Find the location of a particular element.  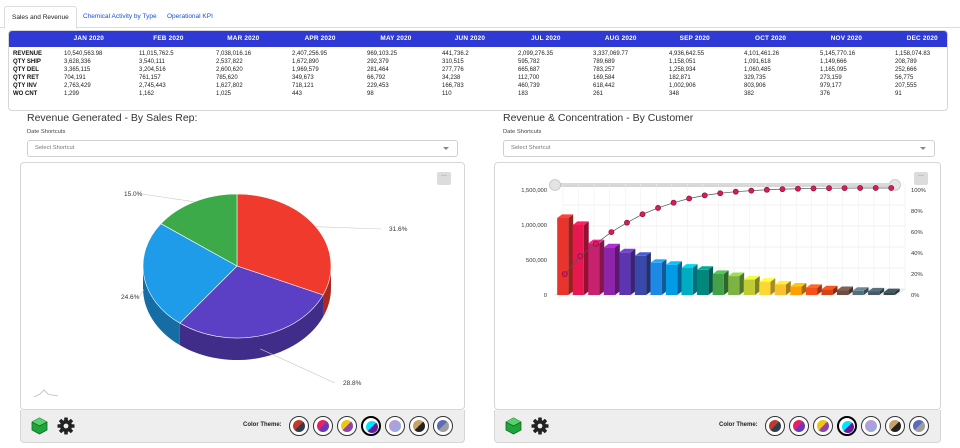

pie-slice-label: 31.6% is located at coordinates (398, 229).